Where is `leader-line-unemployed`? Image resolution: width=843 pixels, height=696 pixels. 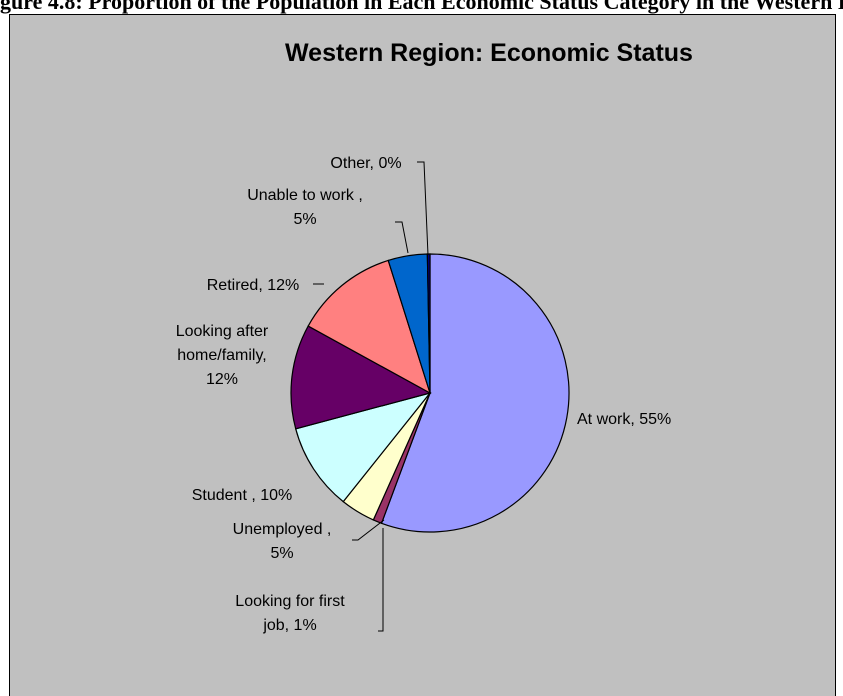 leader-line-unemployed is located at coordinates (368, 530).